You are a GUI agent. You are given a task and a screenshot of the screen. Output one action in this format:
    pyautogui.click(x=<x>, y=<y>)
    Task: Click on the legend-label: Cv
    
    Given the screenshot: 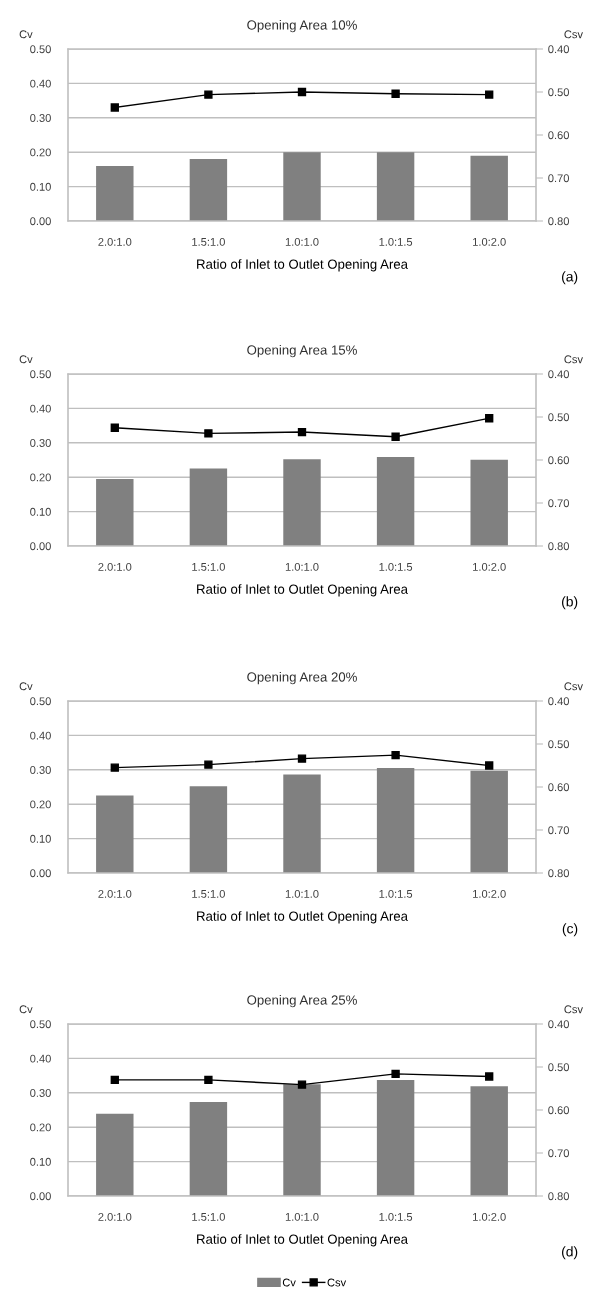 What is the action you would take?
    pyautogui.click(x=289, y=1282)
    